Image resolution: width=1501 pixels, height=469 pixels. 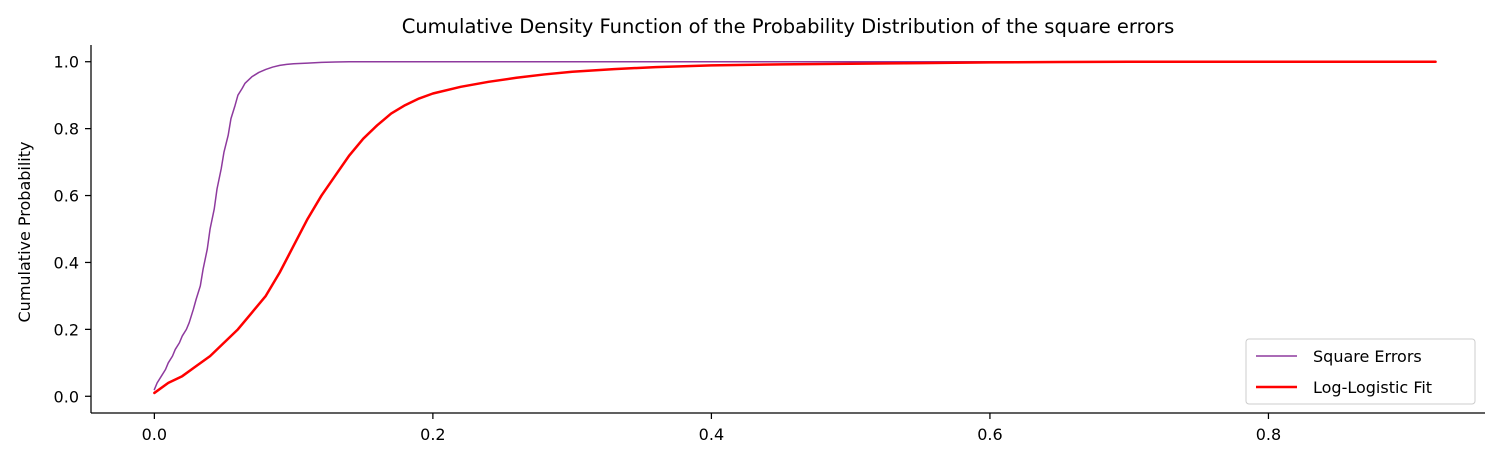 I want to click on x-axis-ticks: 0.0 0.2 0.4 0.6 0.8, so click(x=711, y=428).